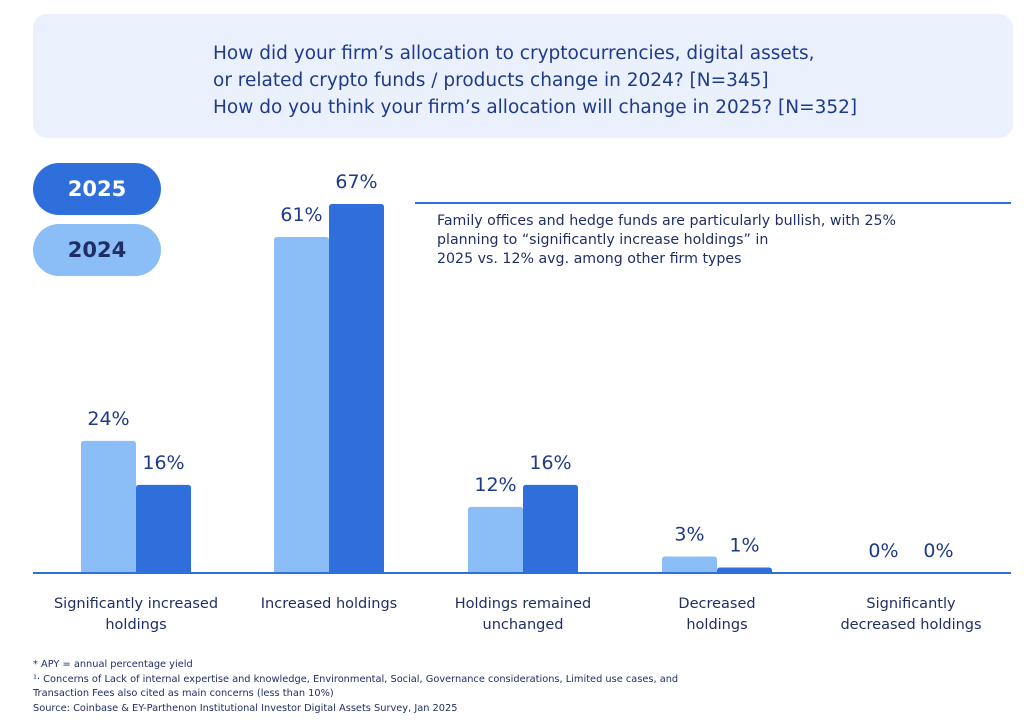  What do you see at coordinates (911, 604) in the screenshot?
I see `category-label: Significantly` at bounding box center [911, 604].